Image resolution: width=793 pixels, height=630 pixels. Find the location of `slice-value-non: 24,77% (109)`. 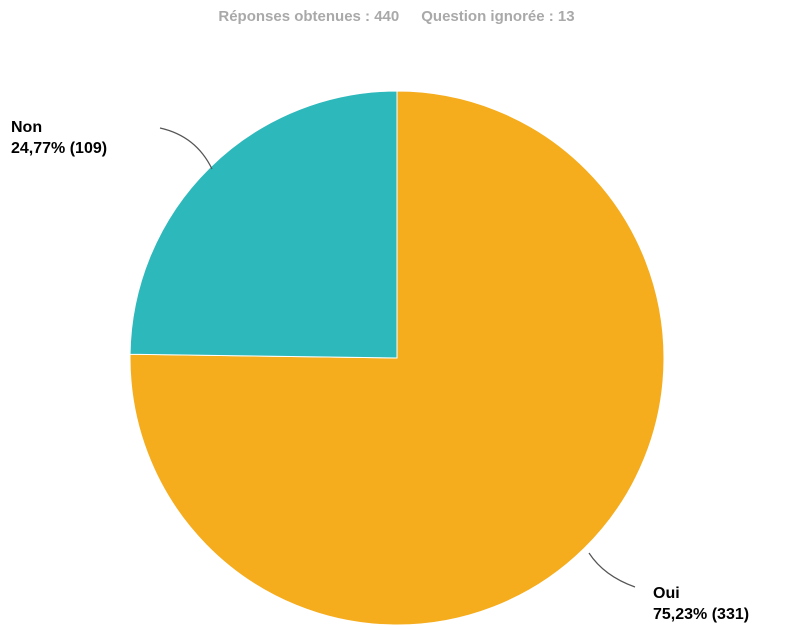

slice-value-non: 24,77% (109) is located at coordinates (59, 148).